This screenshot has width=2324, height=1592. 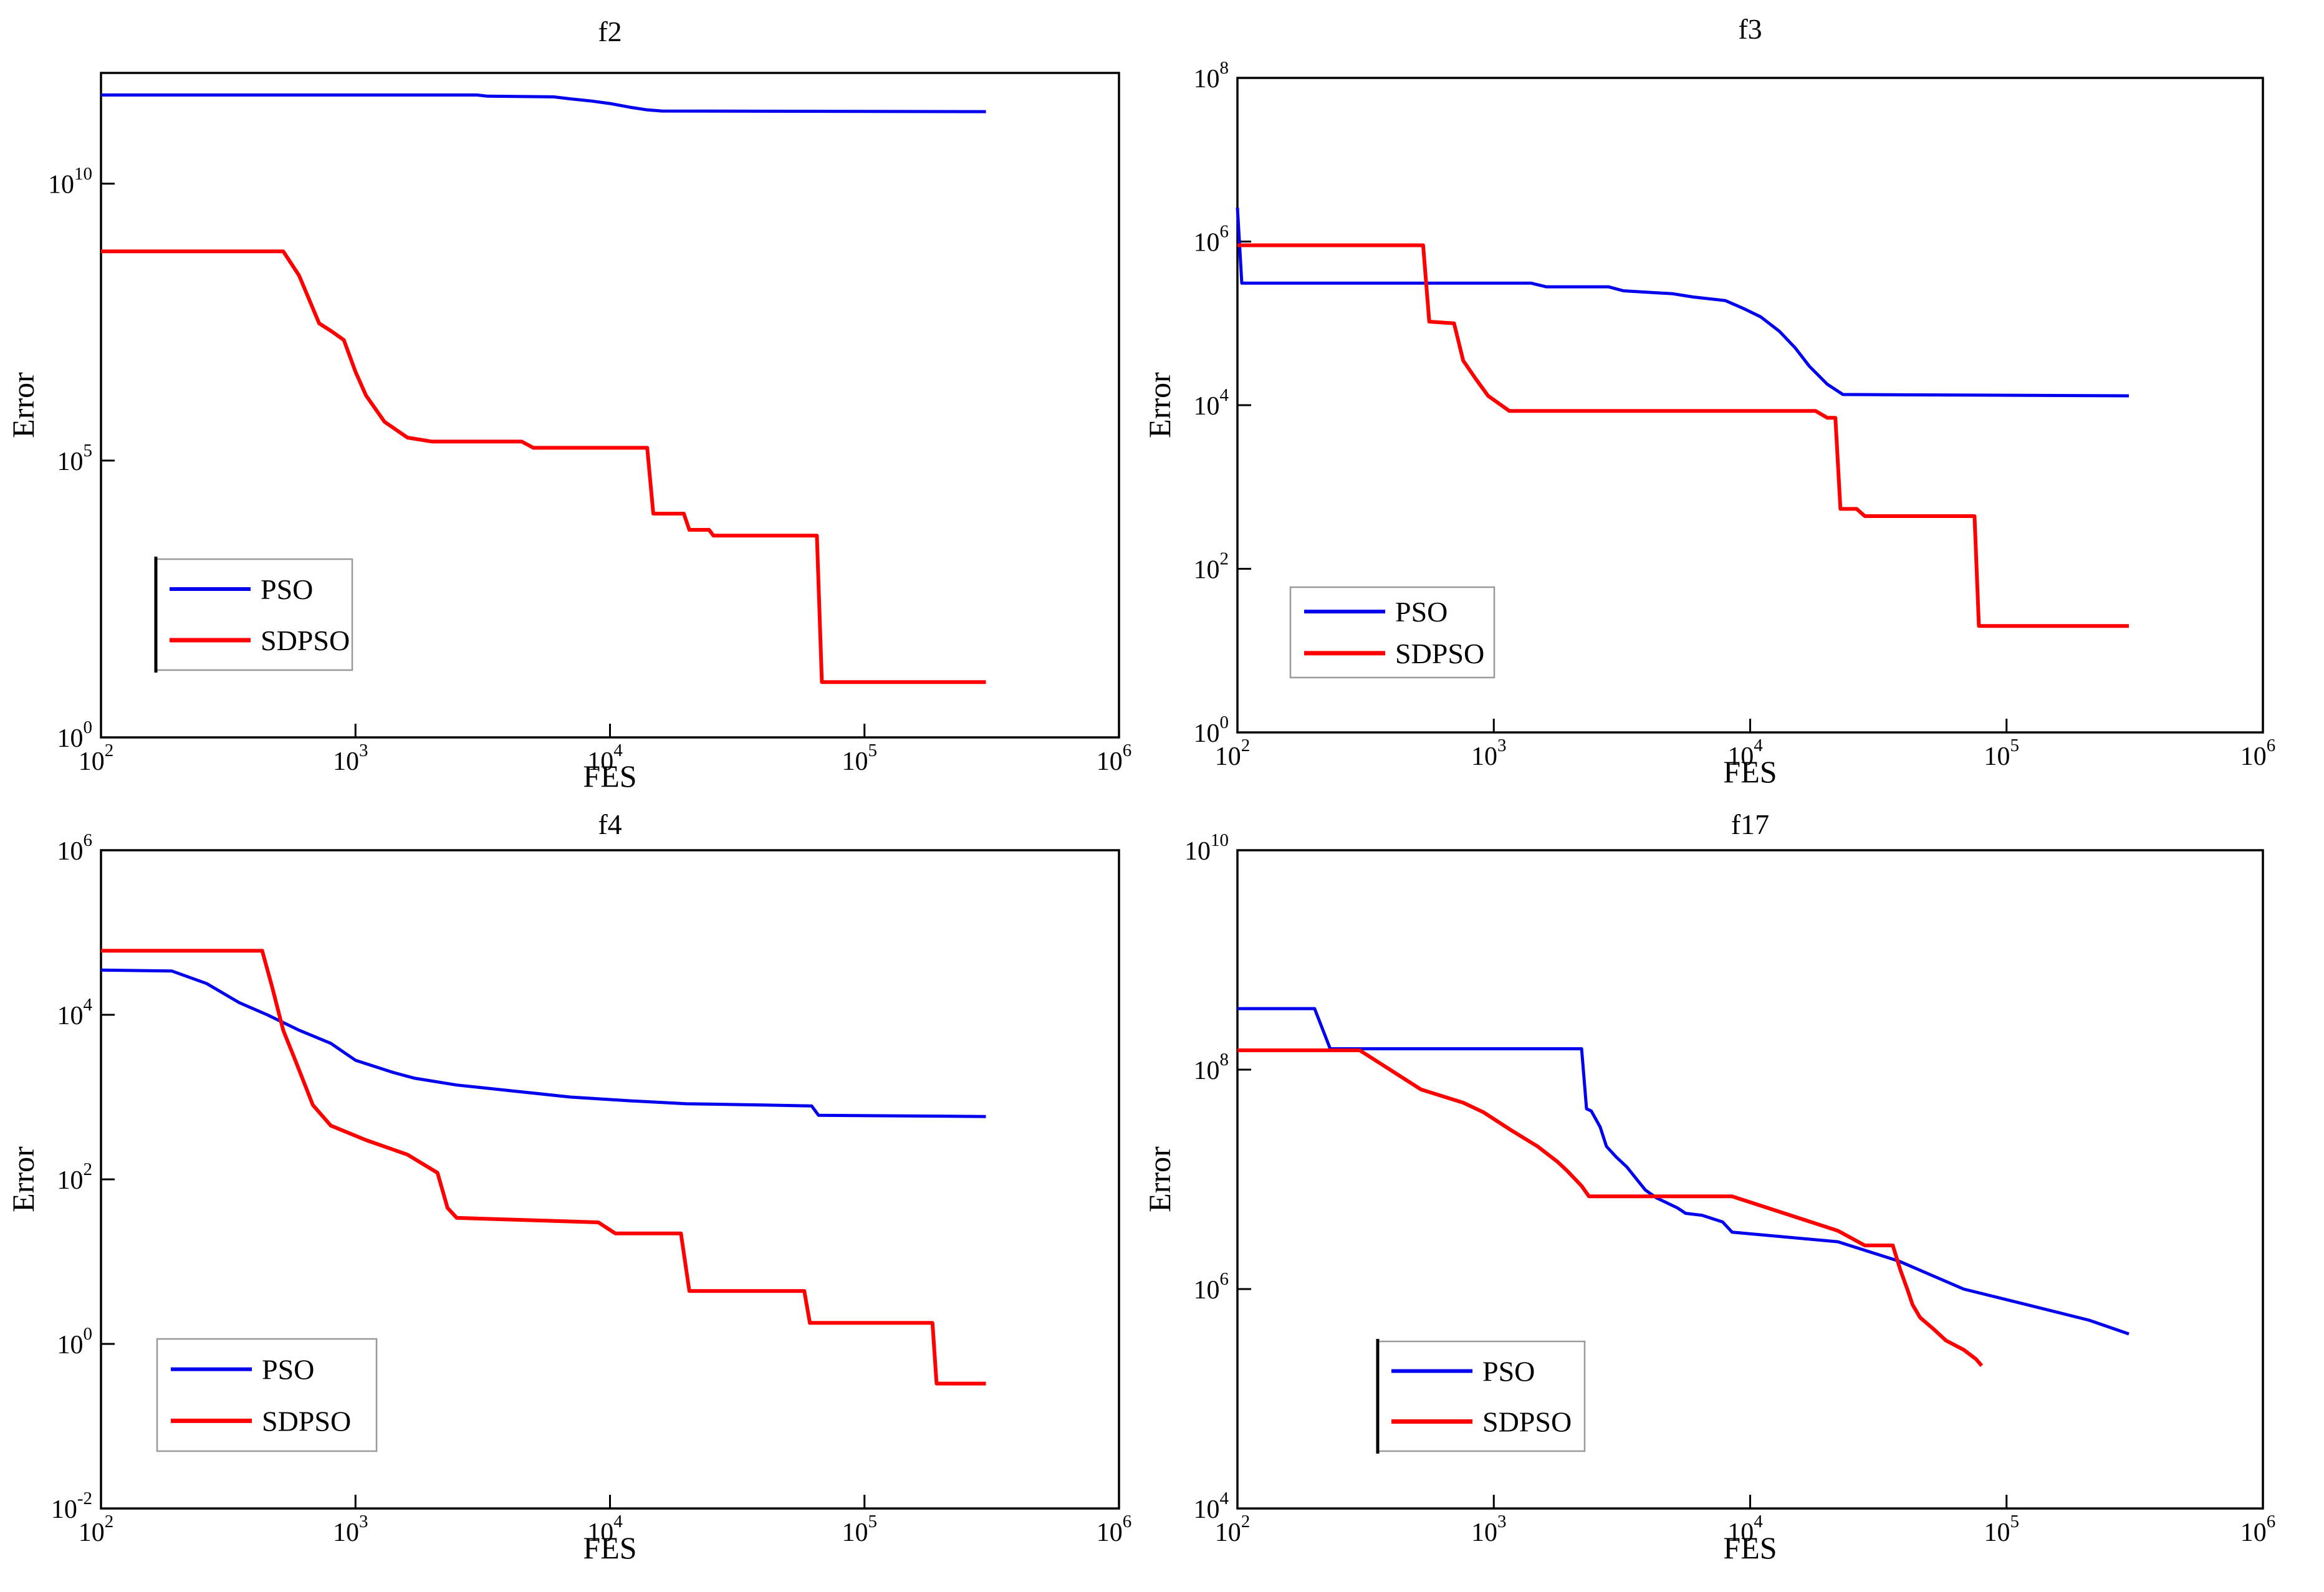 What do you see at coordinates (75, 458) in the screenshot?
I see `y-tick-label: 10⁵` at bounding box center [75, 458].